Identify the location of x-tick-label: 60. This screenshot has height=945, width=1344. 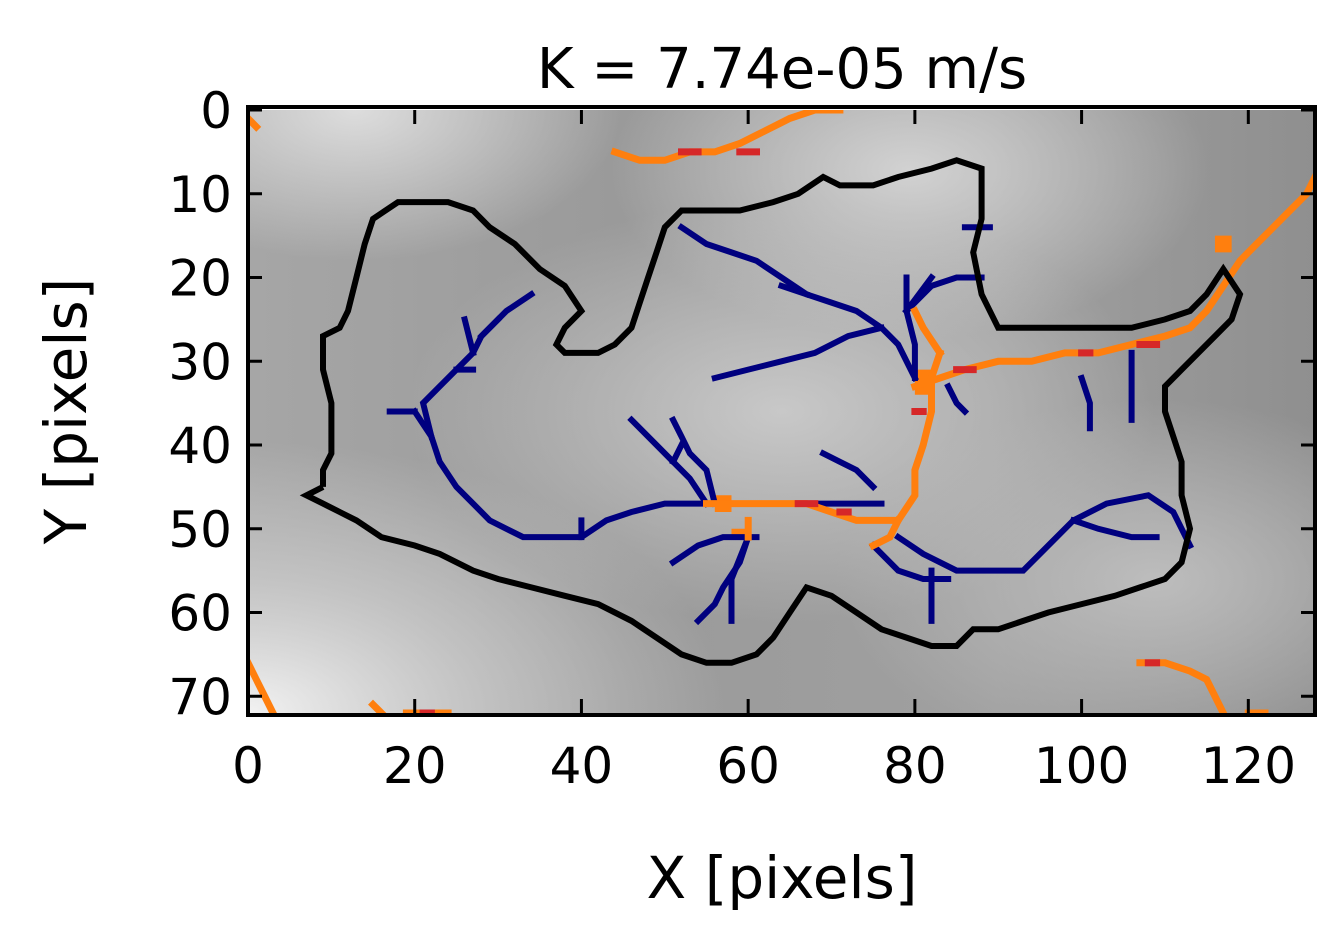
(748, 766).